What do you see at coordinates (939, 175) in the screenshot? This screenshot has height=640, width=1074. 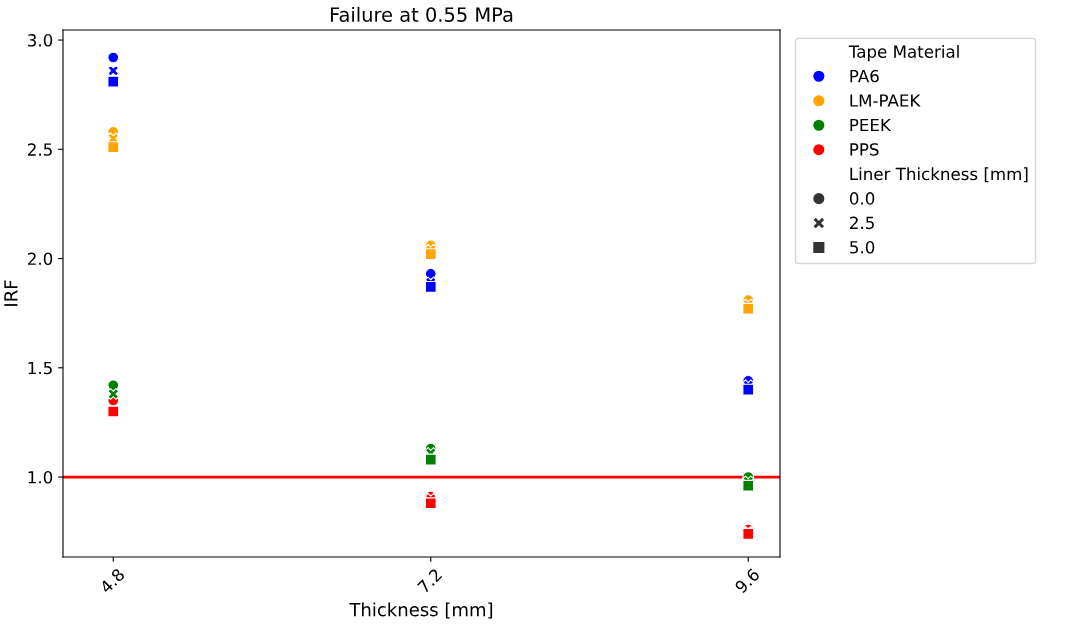 I see `text: Liner Thickness [mm]` at bounding box center [939, 175].